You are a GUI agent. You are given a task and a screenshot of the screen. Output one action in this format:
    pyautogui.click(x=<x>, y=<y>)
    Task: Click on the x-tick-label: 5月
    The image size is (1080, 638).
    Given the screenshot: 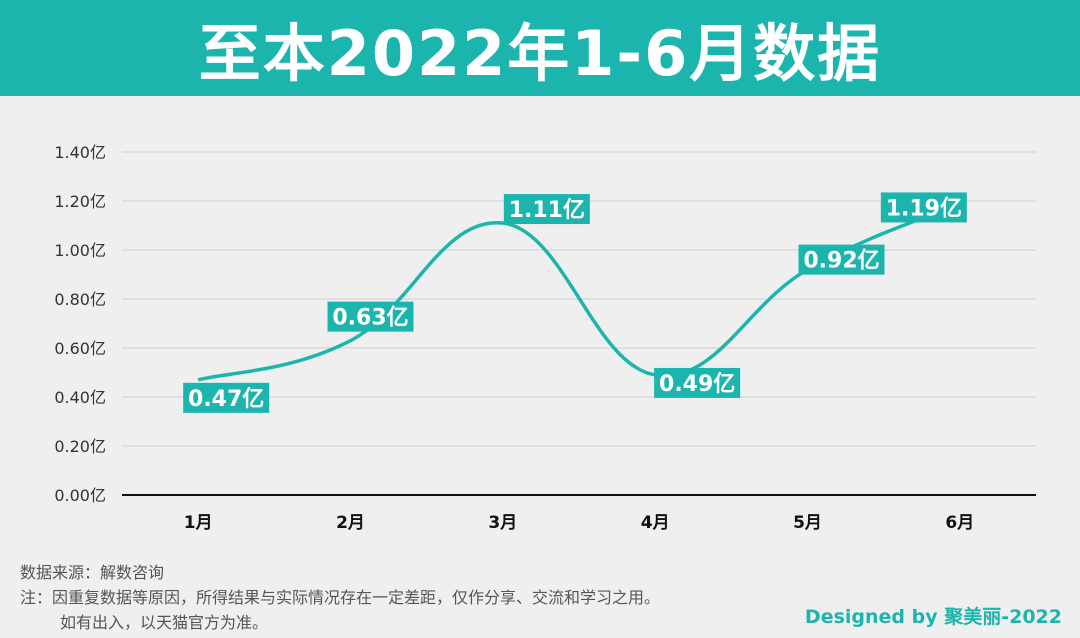 What is the action you would take?
    pyautogui.click(x=807, y=523)
    